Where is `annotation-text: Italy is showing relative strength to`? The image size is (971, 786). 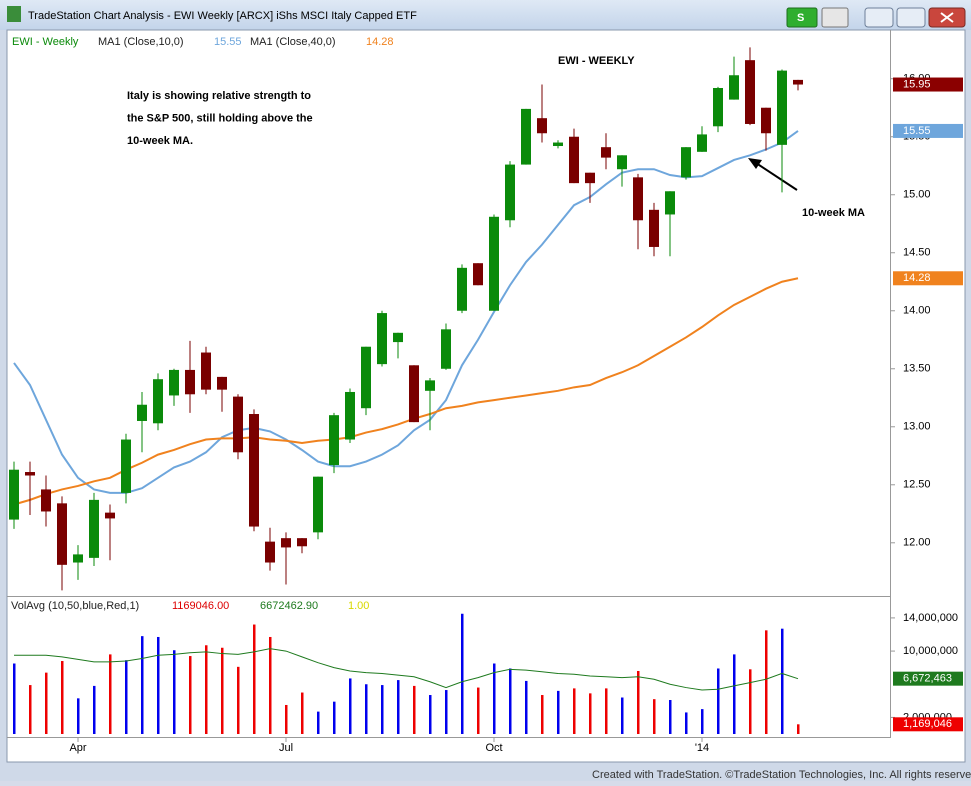 annotation-text: Italy is showing relative strength to is located at coordinates (219, 96).